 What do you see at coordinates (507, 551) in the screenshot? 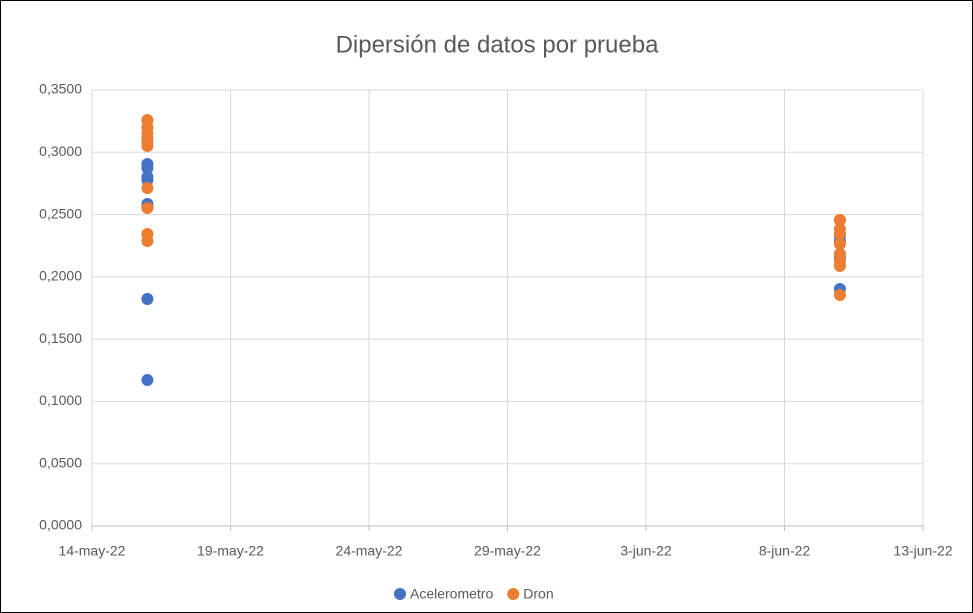
I see `x-tick-label: 29-may-22` at bounding box center [507, 551].